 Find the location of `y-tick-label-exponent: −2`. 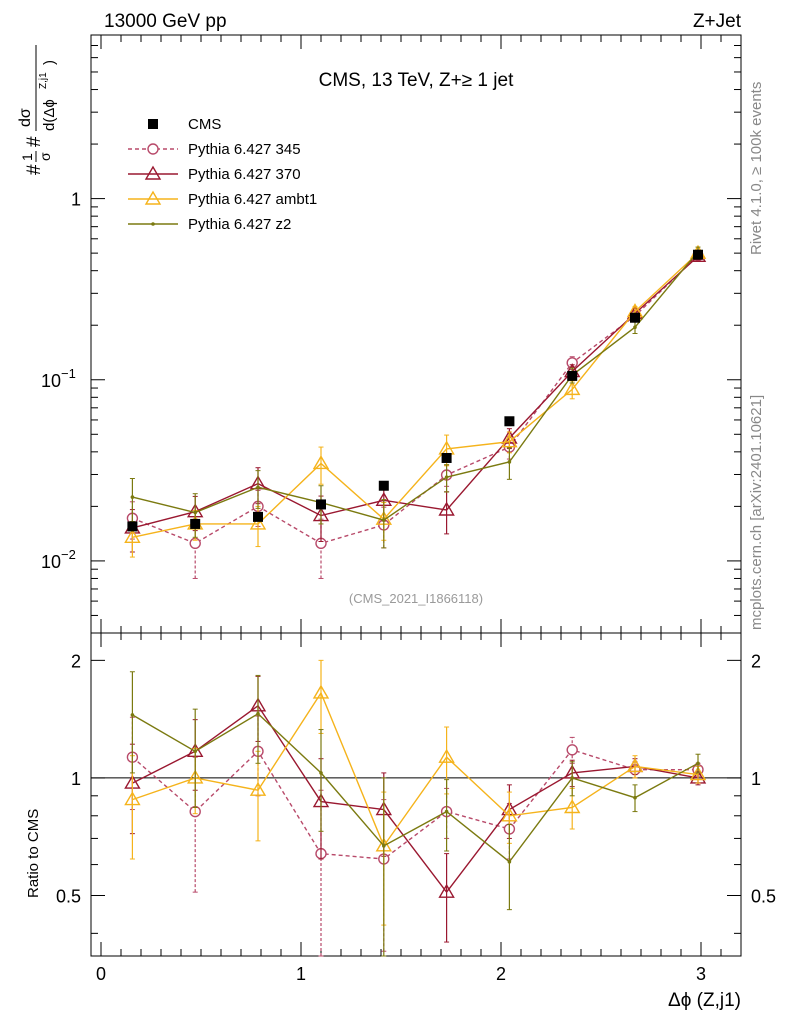

y-tick-label-exponent: −2 is located at coordinates (68, 554).